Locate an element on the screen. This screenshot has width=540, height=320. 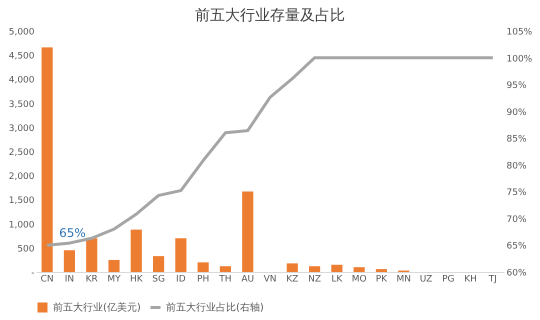
y2-tick-label: 95% is located at coordinates (516, 86).